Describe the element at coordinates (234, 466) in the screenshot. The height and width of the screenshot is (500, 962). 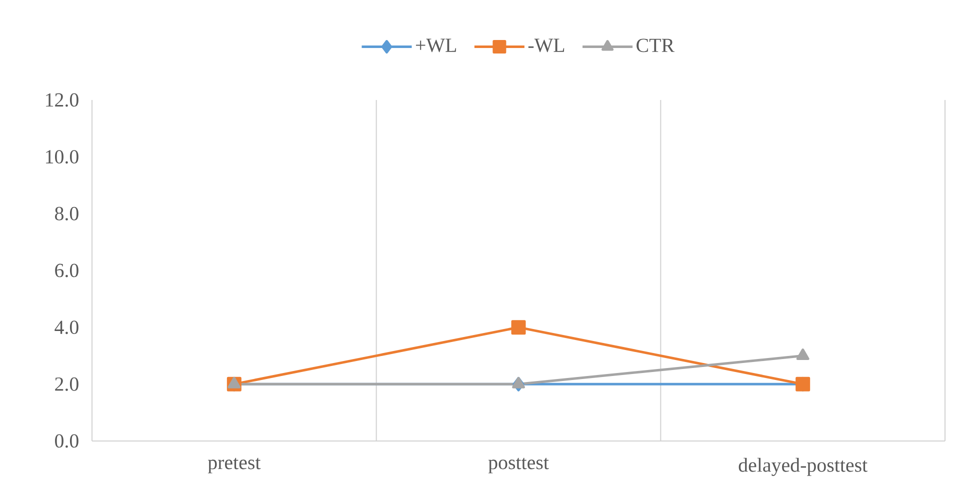
I see `x-tick-label: pretest` at that location.